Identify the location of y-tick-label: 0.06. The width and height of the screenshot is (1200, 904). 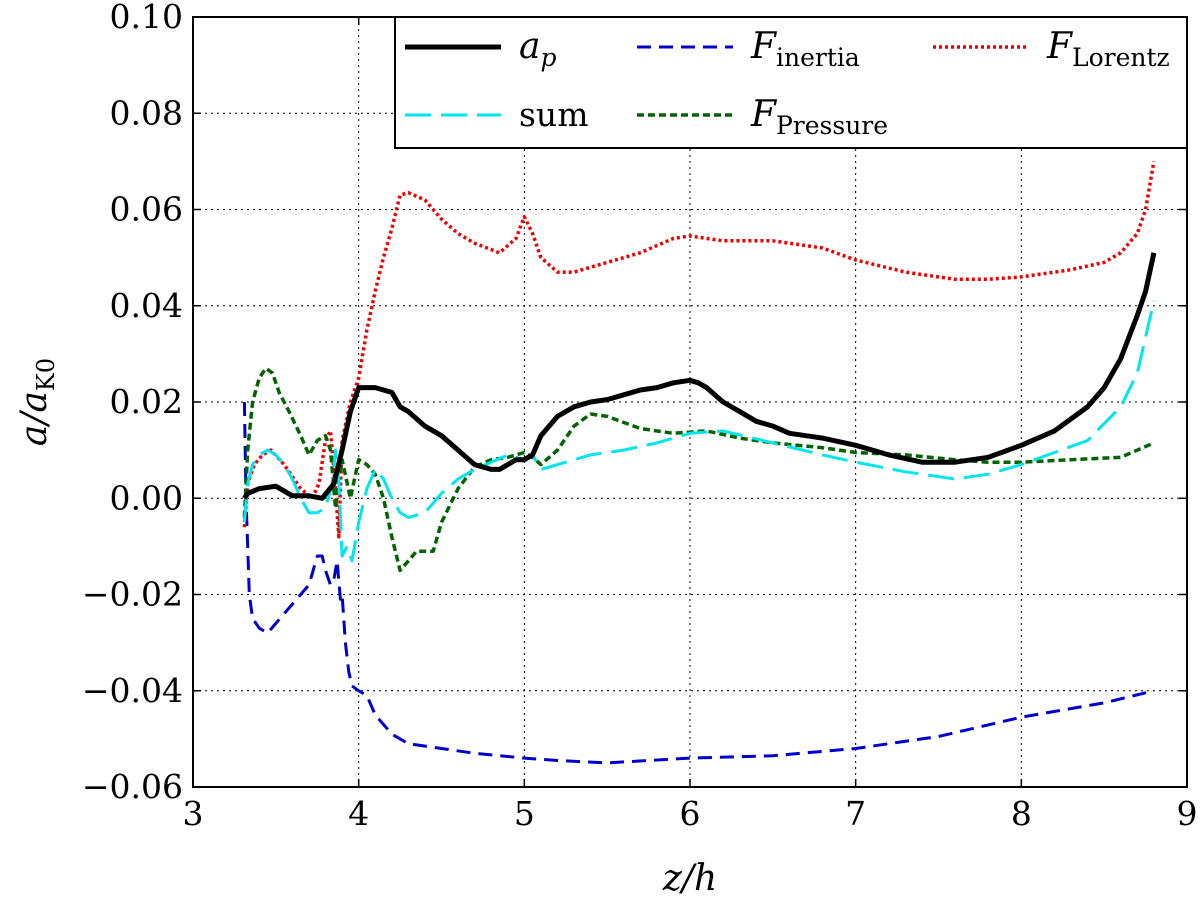
(146, 209).